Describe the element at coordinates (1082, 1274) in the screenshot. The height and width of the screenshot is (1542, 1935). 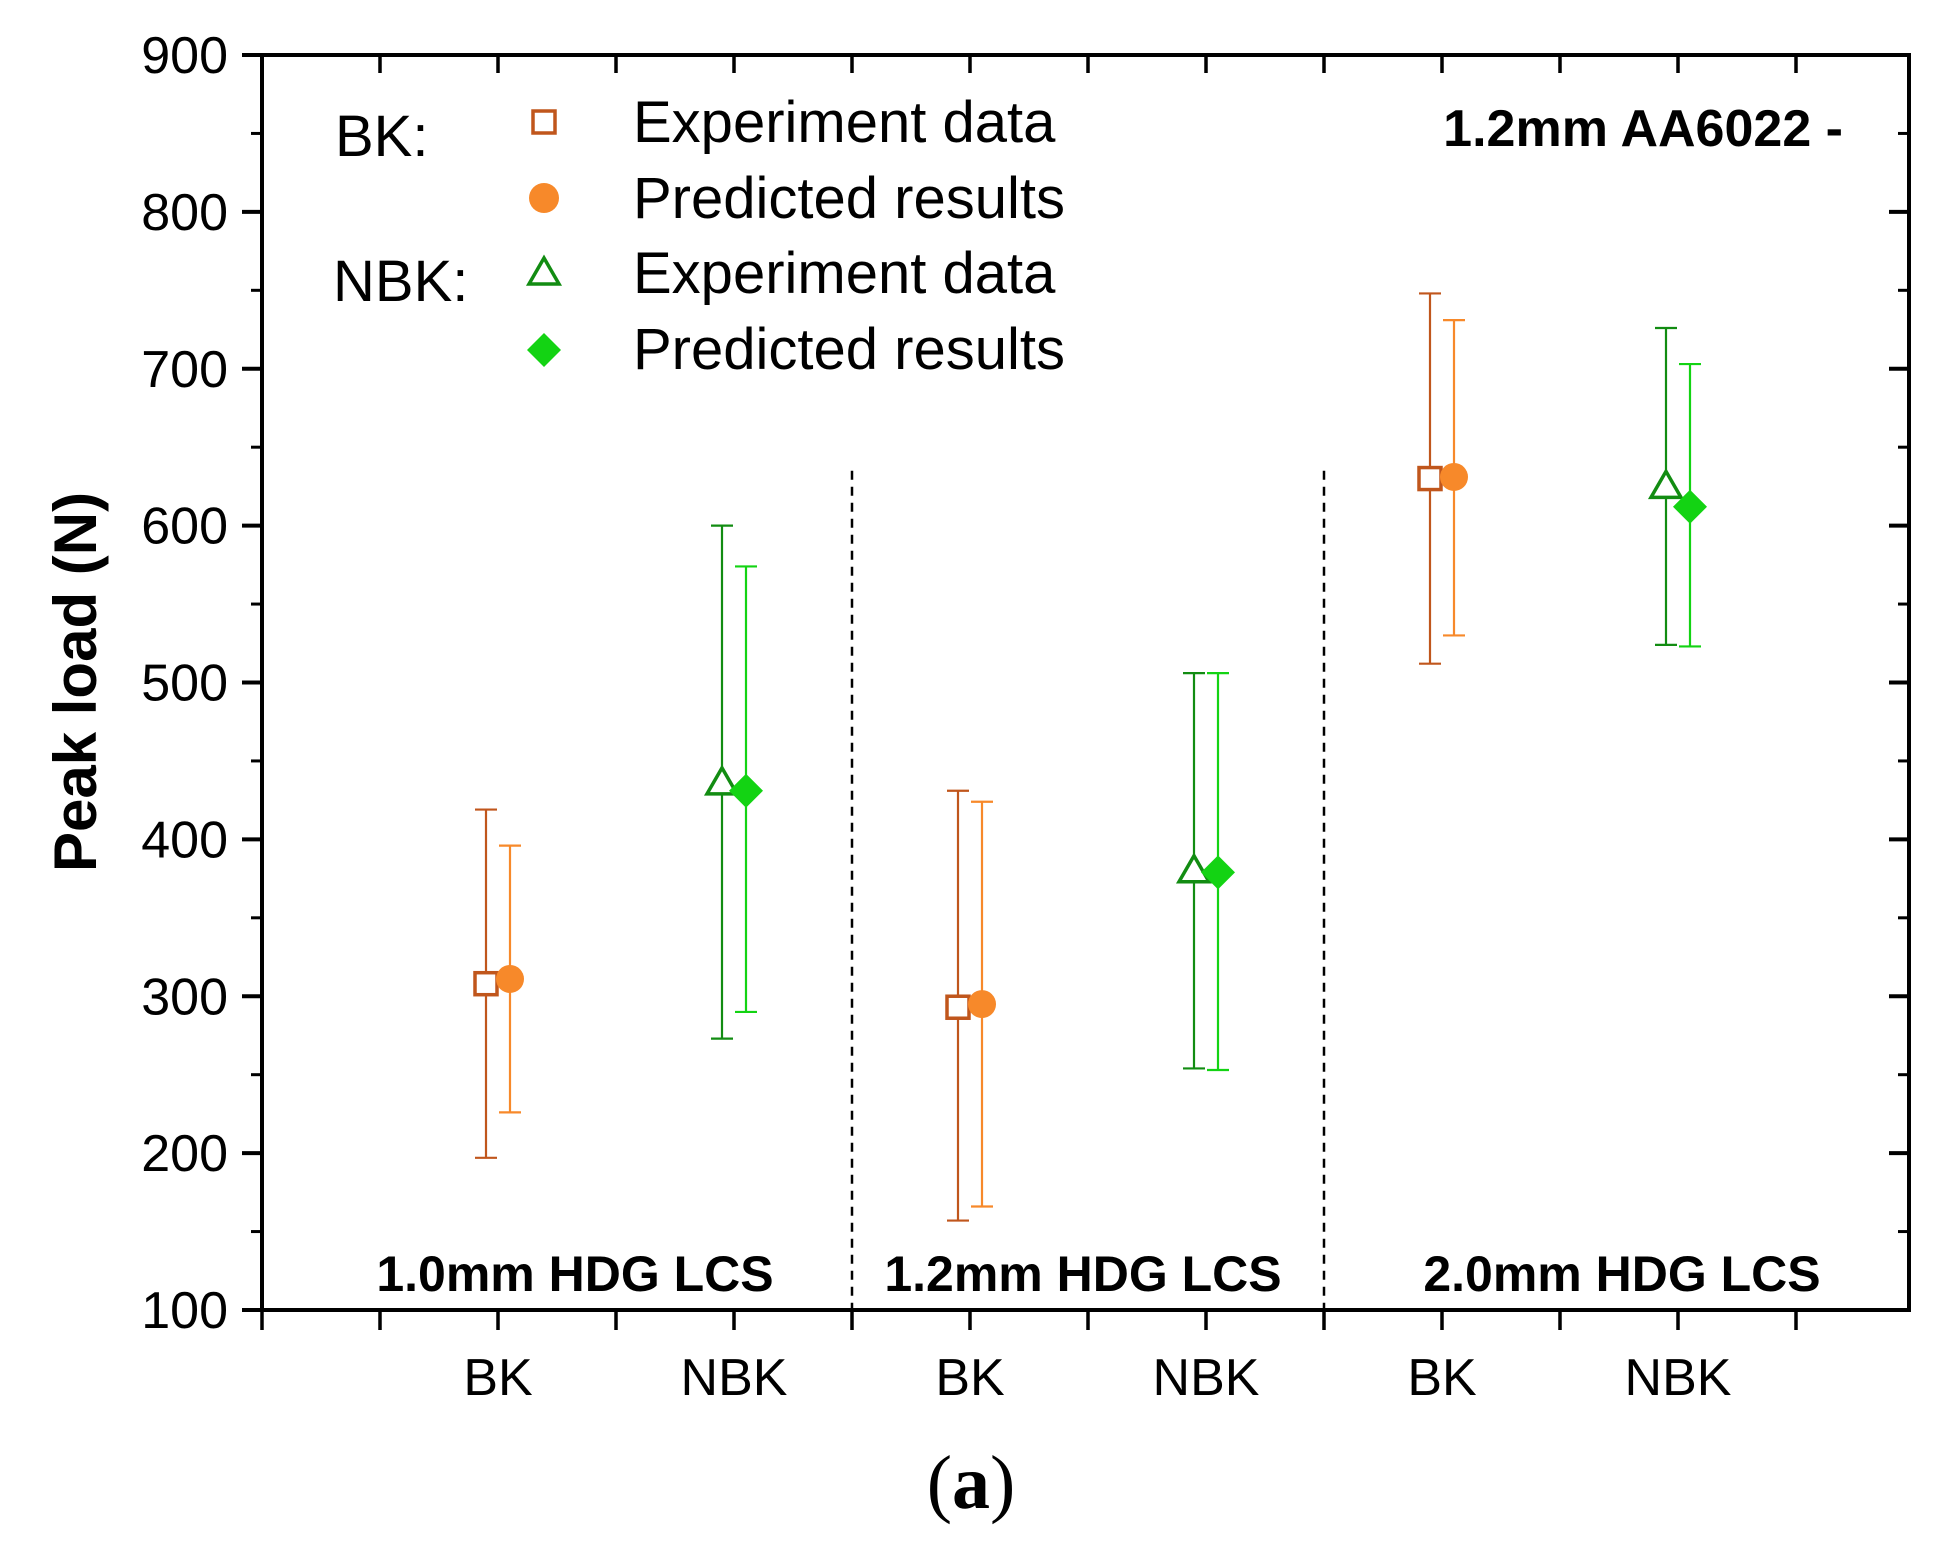
I see `group-label-2: 1.2mm HDG LCS` at that location.